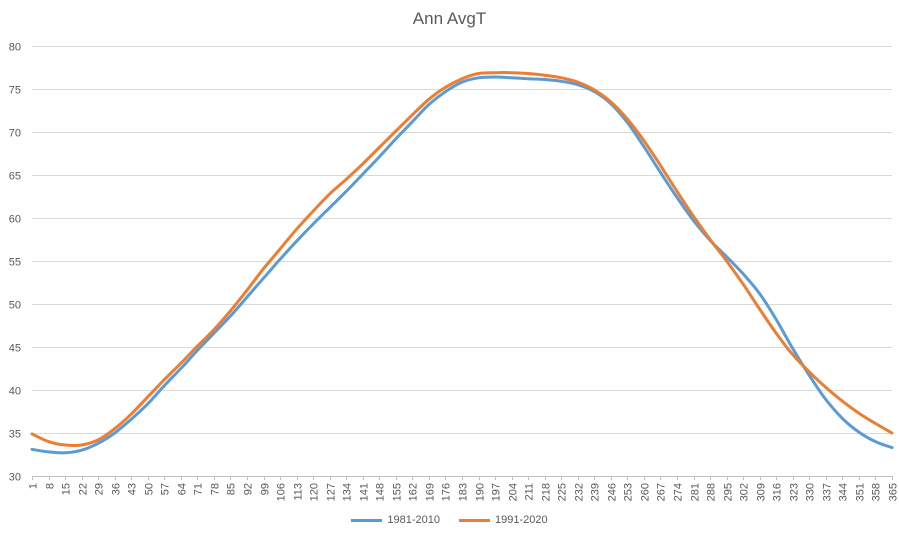 This screenshot has height=541, width=899. I want to click on x-tick-label: 92, so click(249, 489).